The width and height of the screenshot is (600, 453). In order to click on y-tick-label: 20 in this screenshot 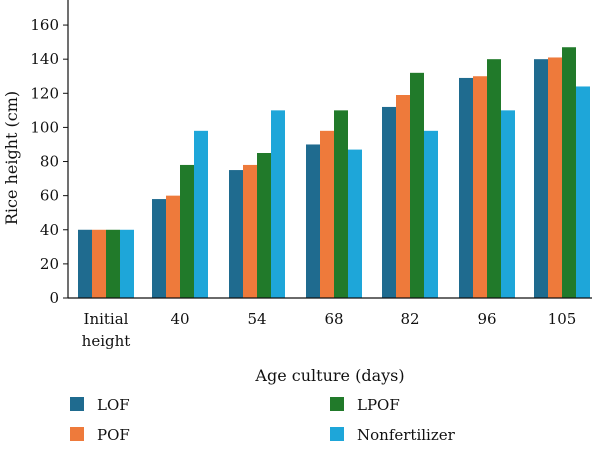, I will do `click(49, 264)`.